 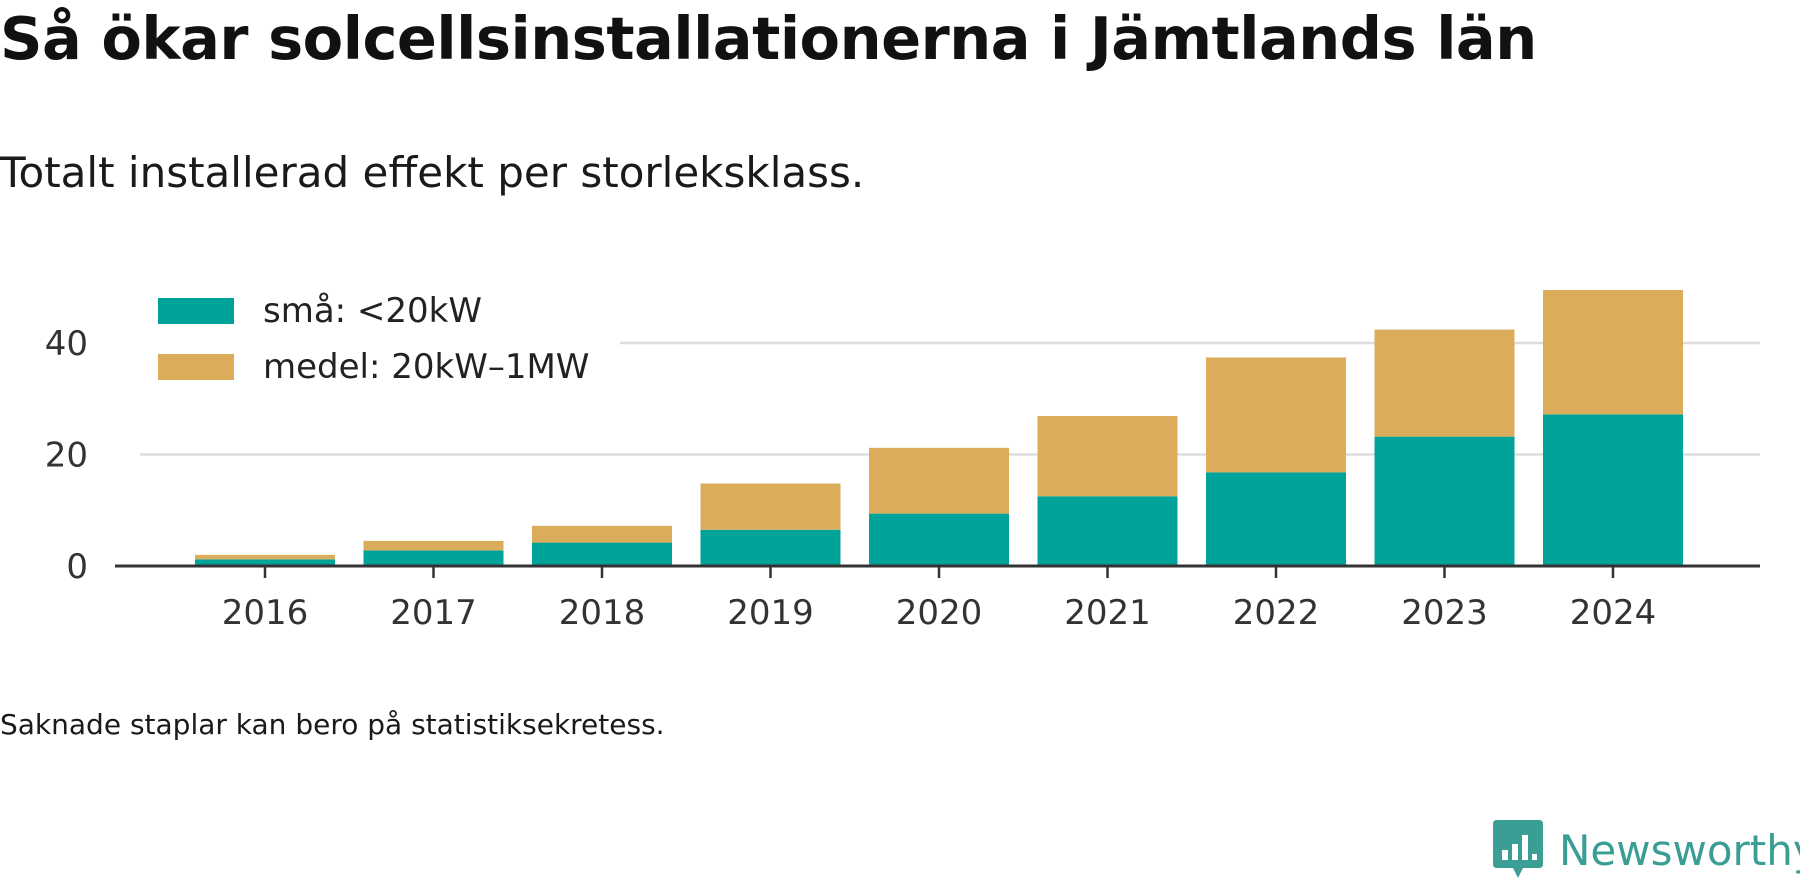 What do you see at coordinates (1107, 613) in the screenshot?
I see `x-tick-label: 2021` at bounding box center [1107, 613].